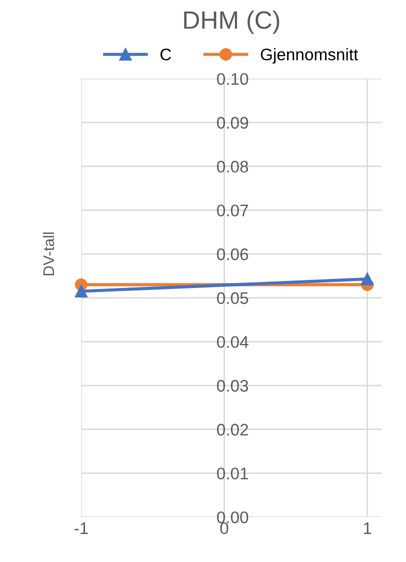 The image size is (406, 562). Describe the element at coordinates (224, 528) in the screenshot. I see `x-tick-label: 0` at that location.